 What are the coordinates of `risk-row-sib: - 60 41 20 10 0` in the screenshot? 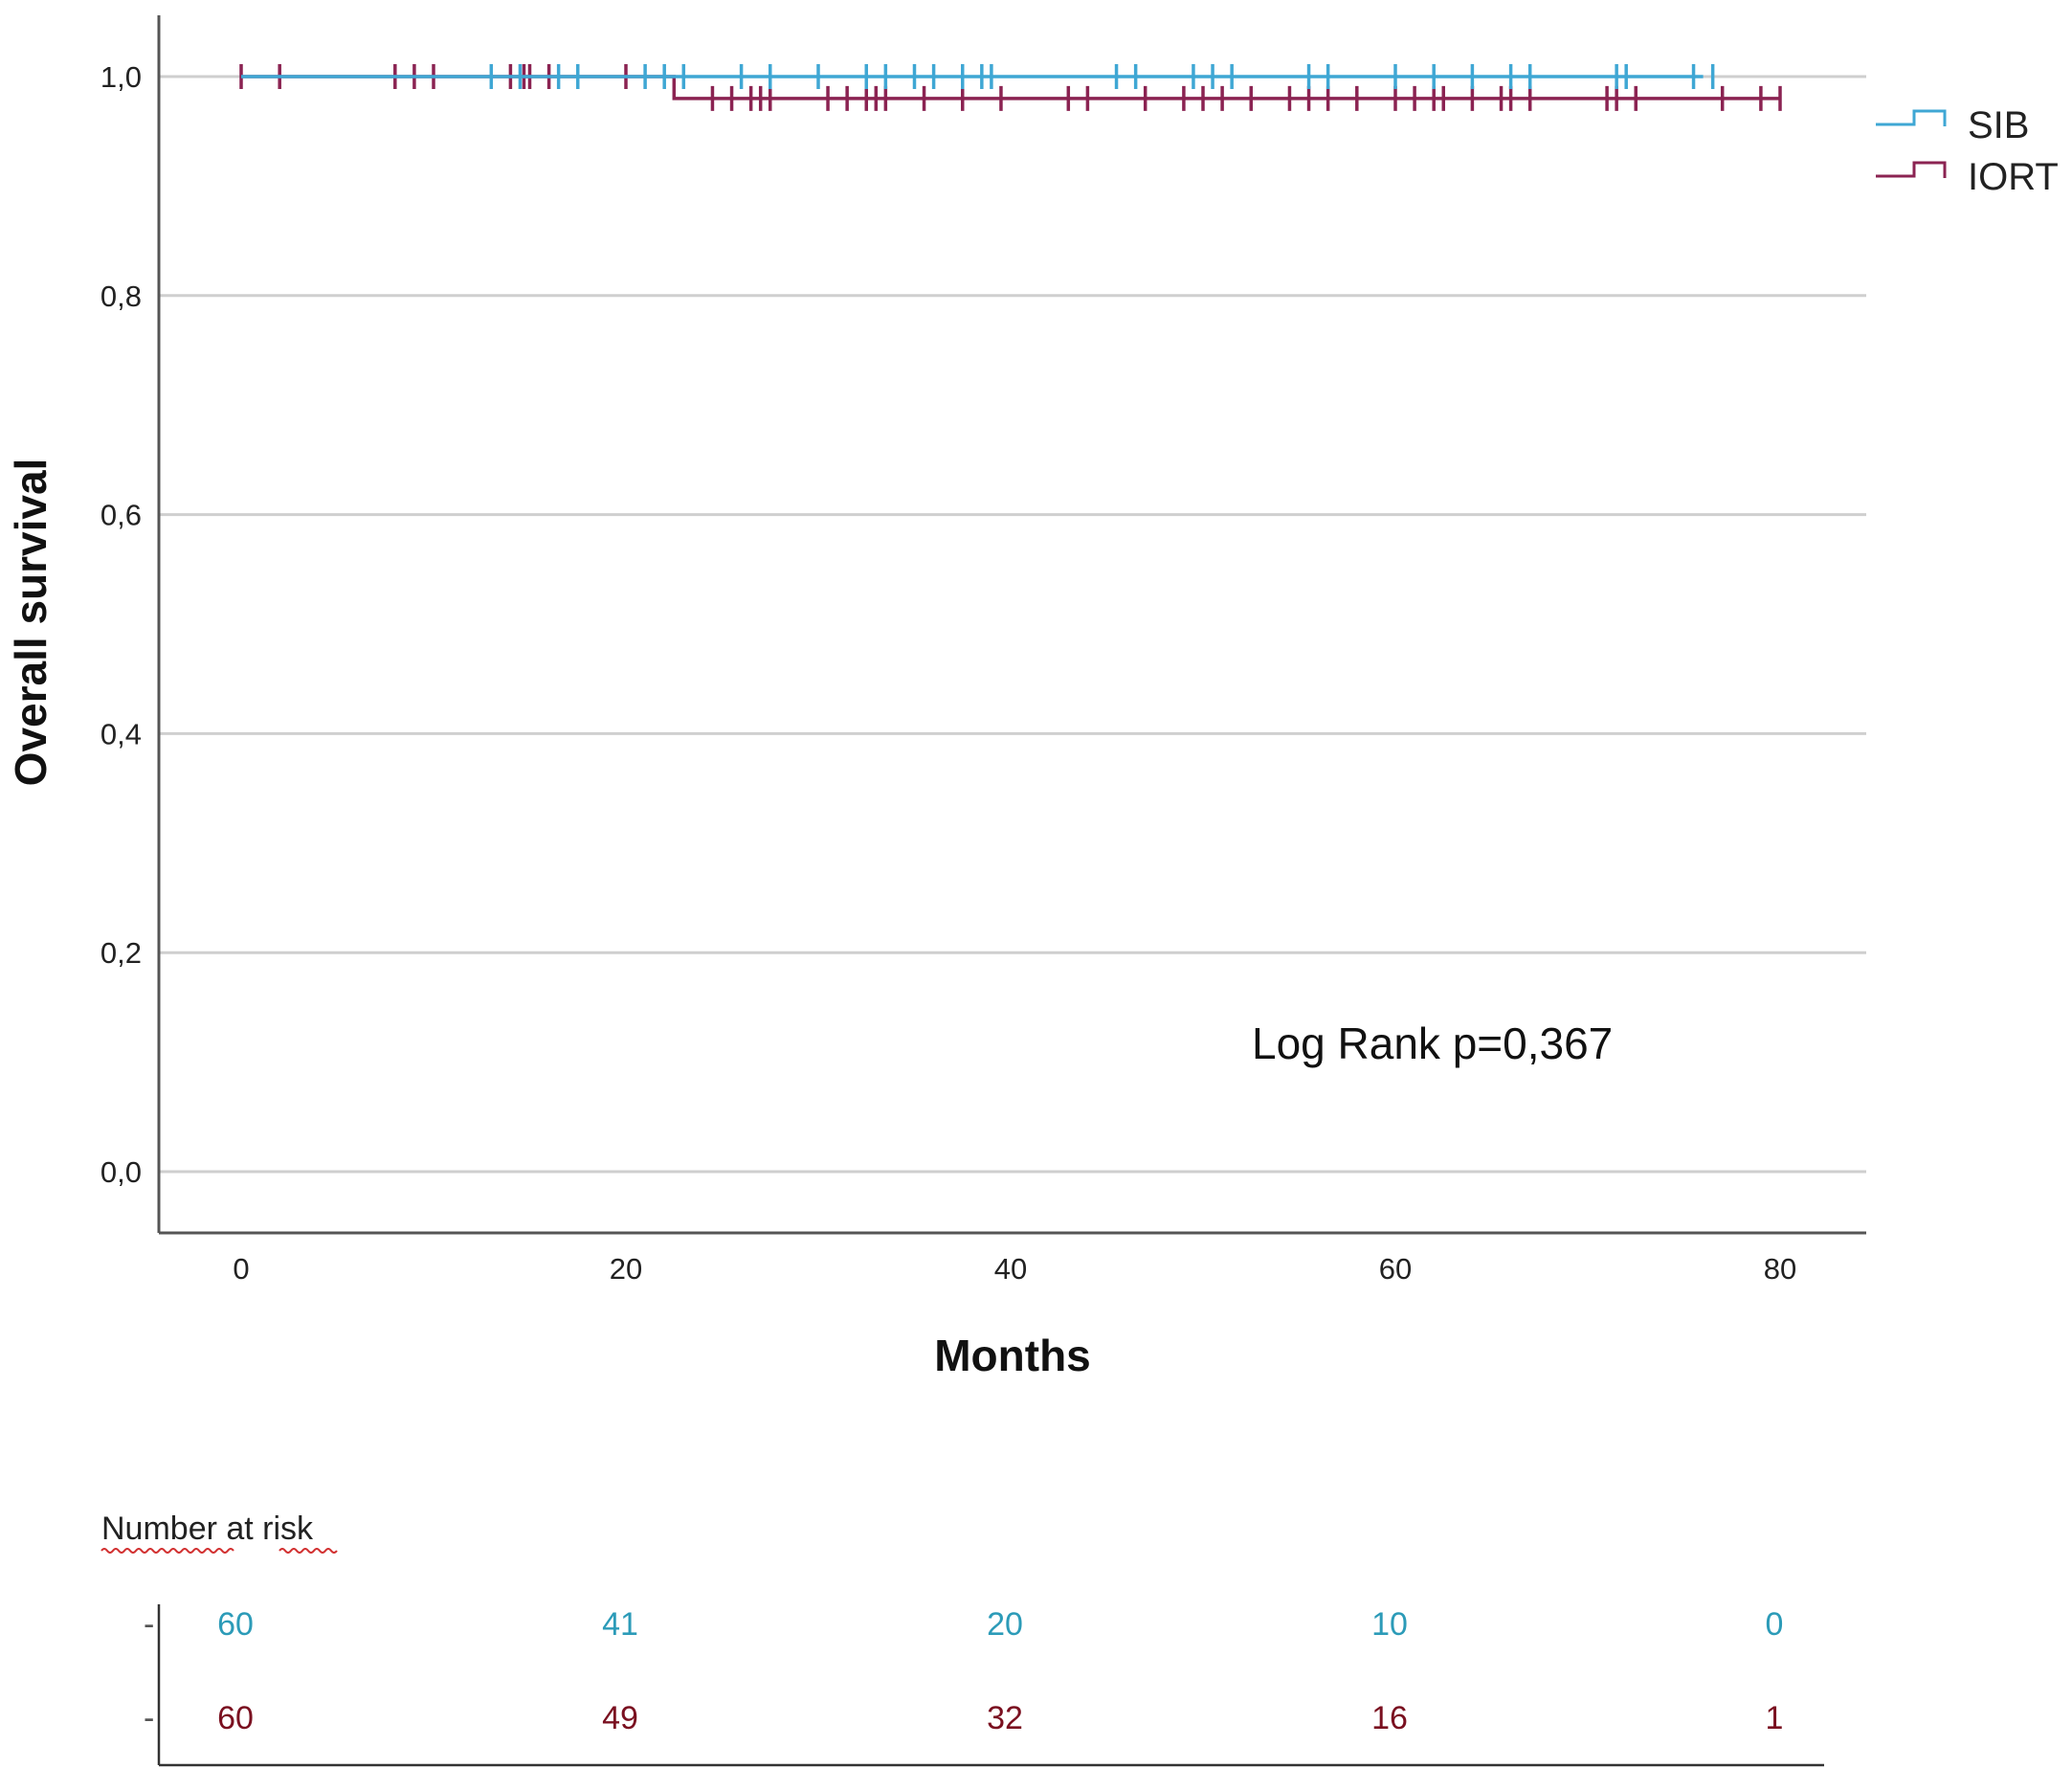 It's located at (964, 1625).